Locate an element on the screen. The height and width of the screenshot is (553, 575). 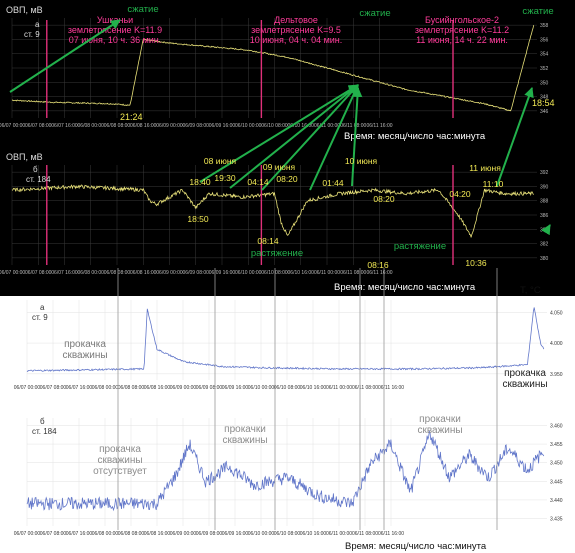
y-tick-label: 350 is located at coordinates (544, 83).